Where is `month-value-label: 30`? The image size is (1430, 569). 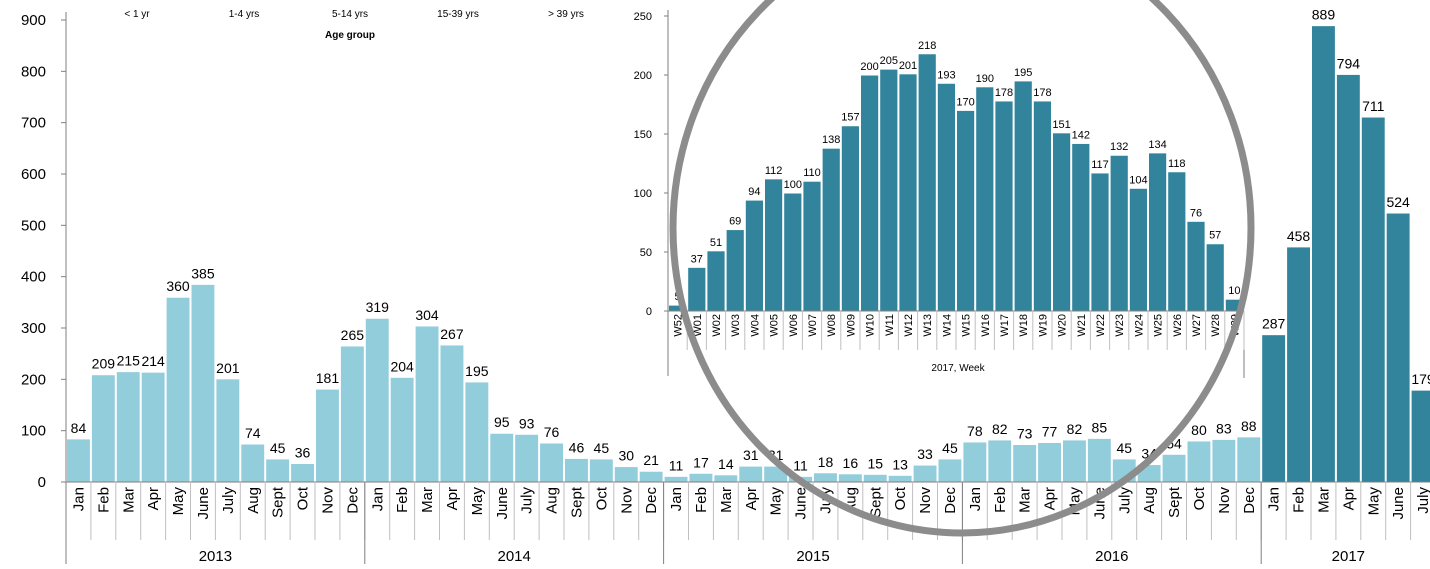
month-value-label: 30 is located at coordinates (626, 456).